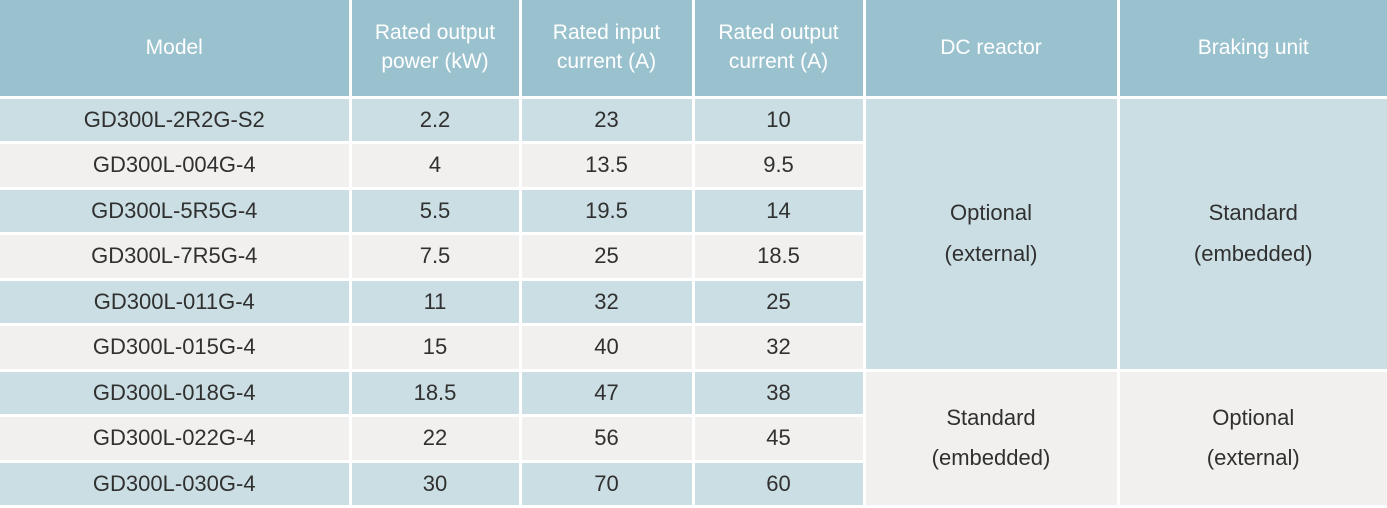 This screenshot has width=1387, height=508. Describe the element at coordinates (435, 392) in the screenshot. I see `output-power-cell: 18.5` at that location.